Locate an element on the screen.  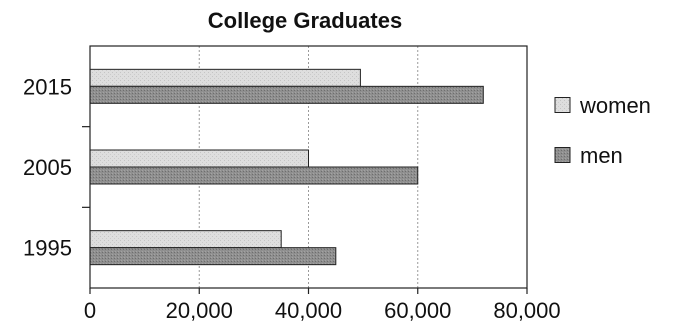
bar-men-2015 is located at coordinates (286, 94).